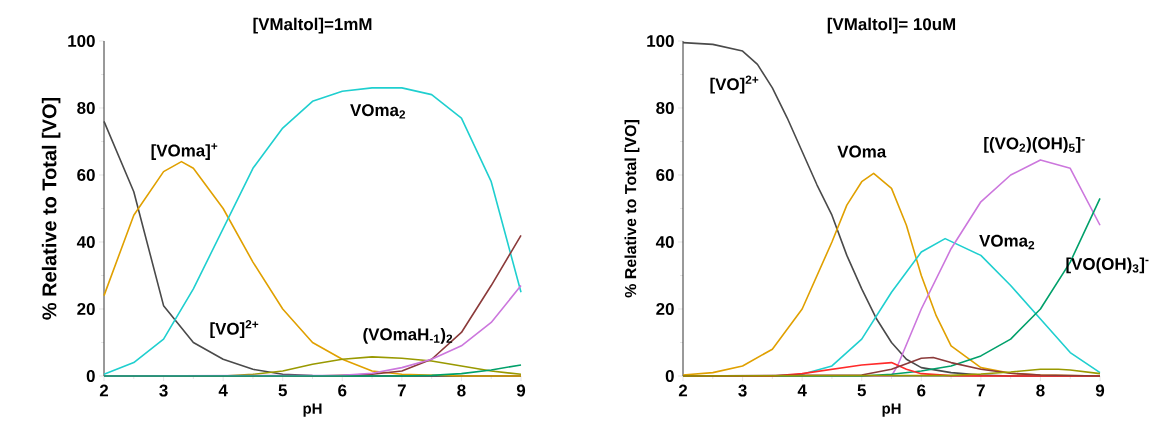  What do you see at coordinates (1034, 144) in the screenshot?
I see `series-label: [(VO$_{2}$)(OH)$_{5}$]$^{-}$` at bounding box center [1034, 144].